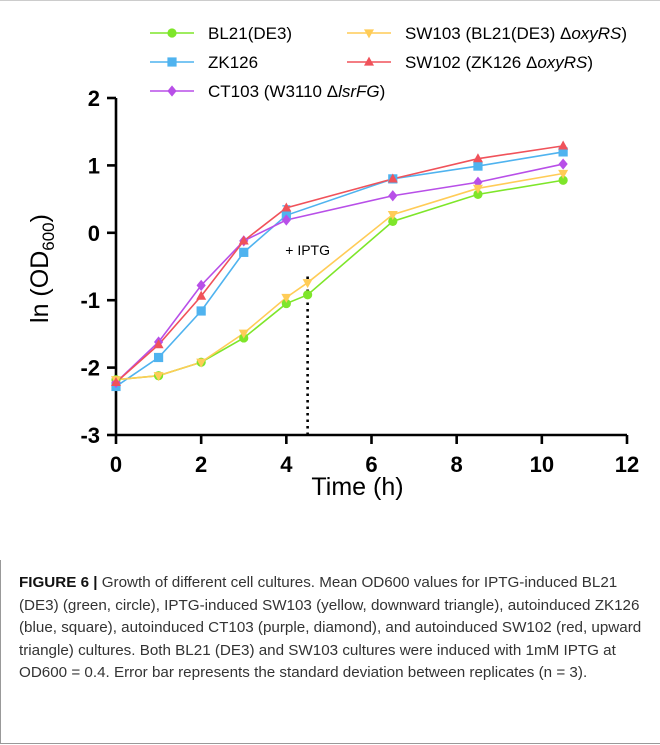  Describe the element at coordinates (90, 435) in the screenshot. I see `y-tick-label: -3` at that location.